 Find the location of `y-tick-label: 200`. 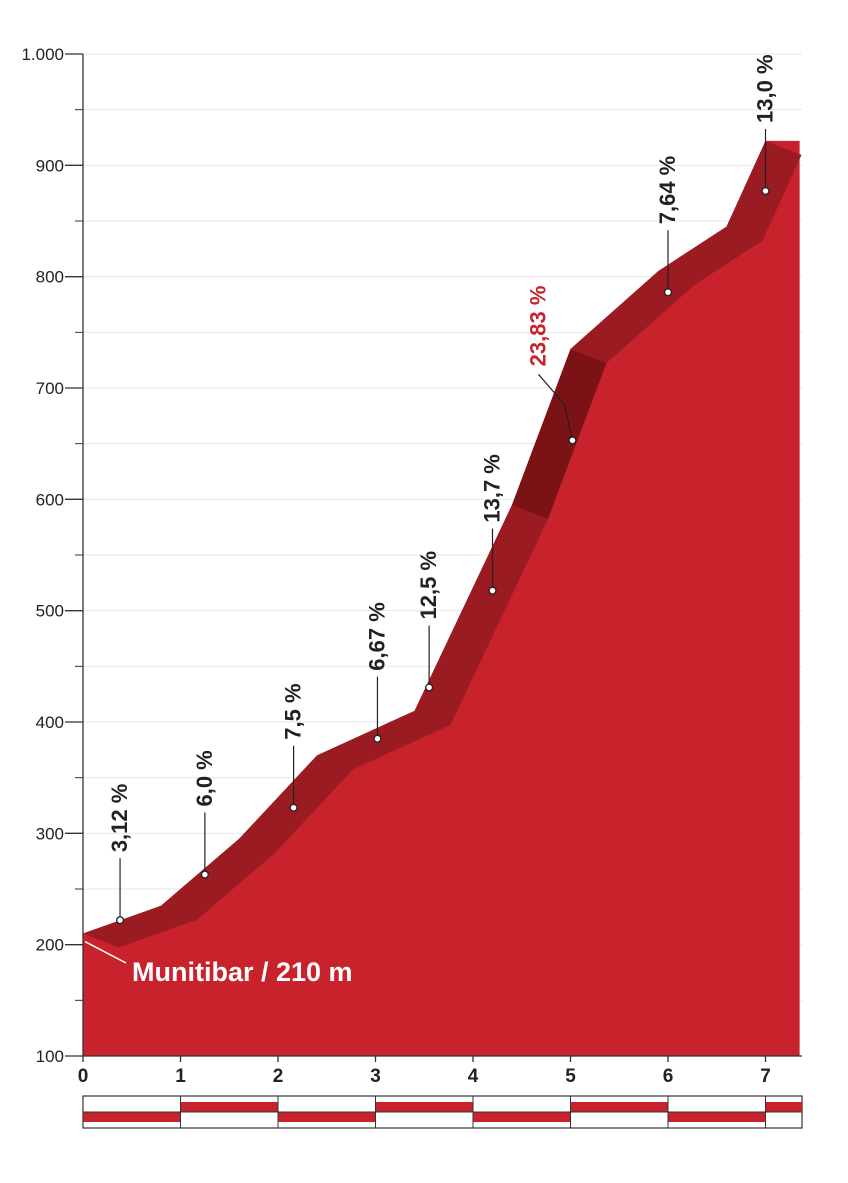

y-tick-label: 200 is located at coordinates (50, 945).